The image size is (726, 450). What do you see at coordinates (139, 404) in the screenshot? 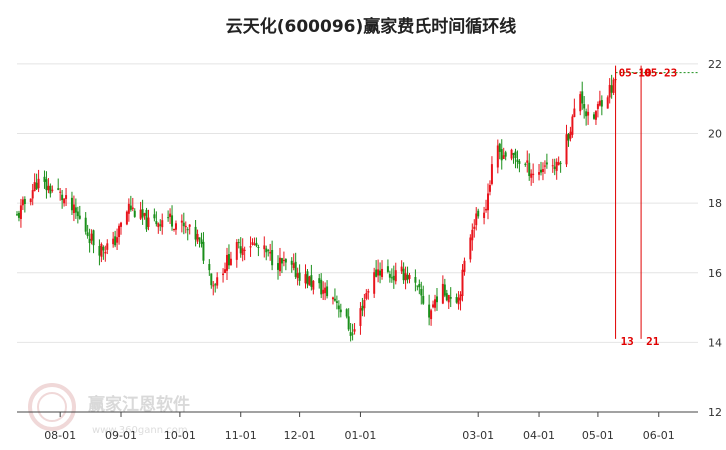
I see `watermark-text: 赢家江恩软件` at bounding box center [139, 404].